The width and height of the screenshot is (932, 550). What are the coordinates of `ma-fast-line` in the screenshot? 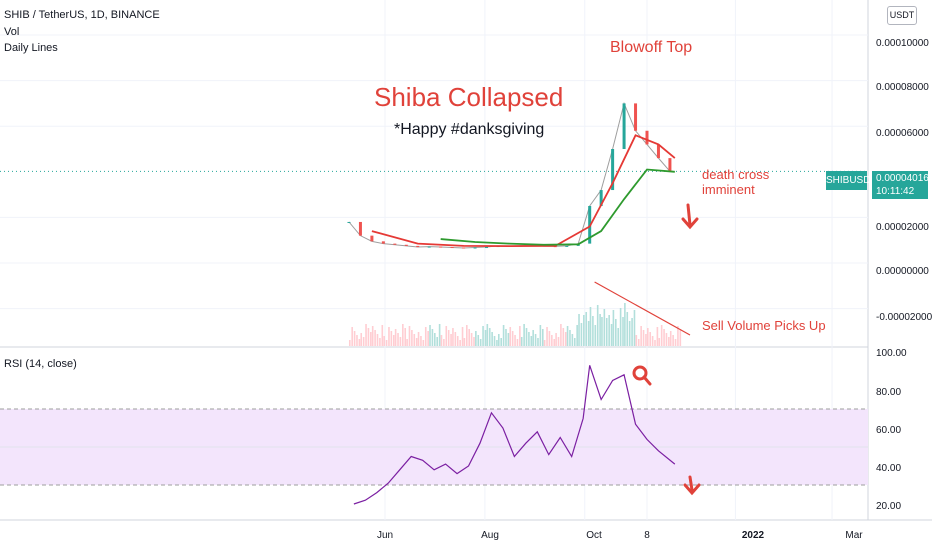 It's located at (523, 191).